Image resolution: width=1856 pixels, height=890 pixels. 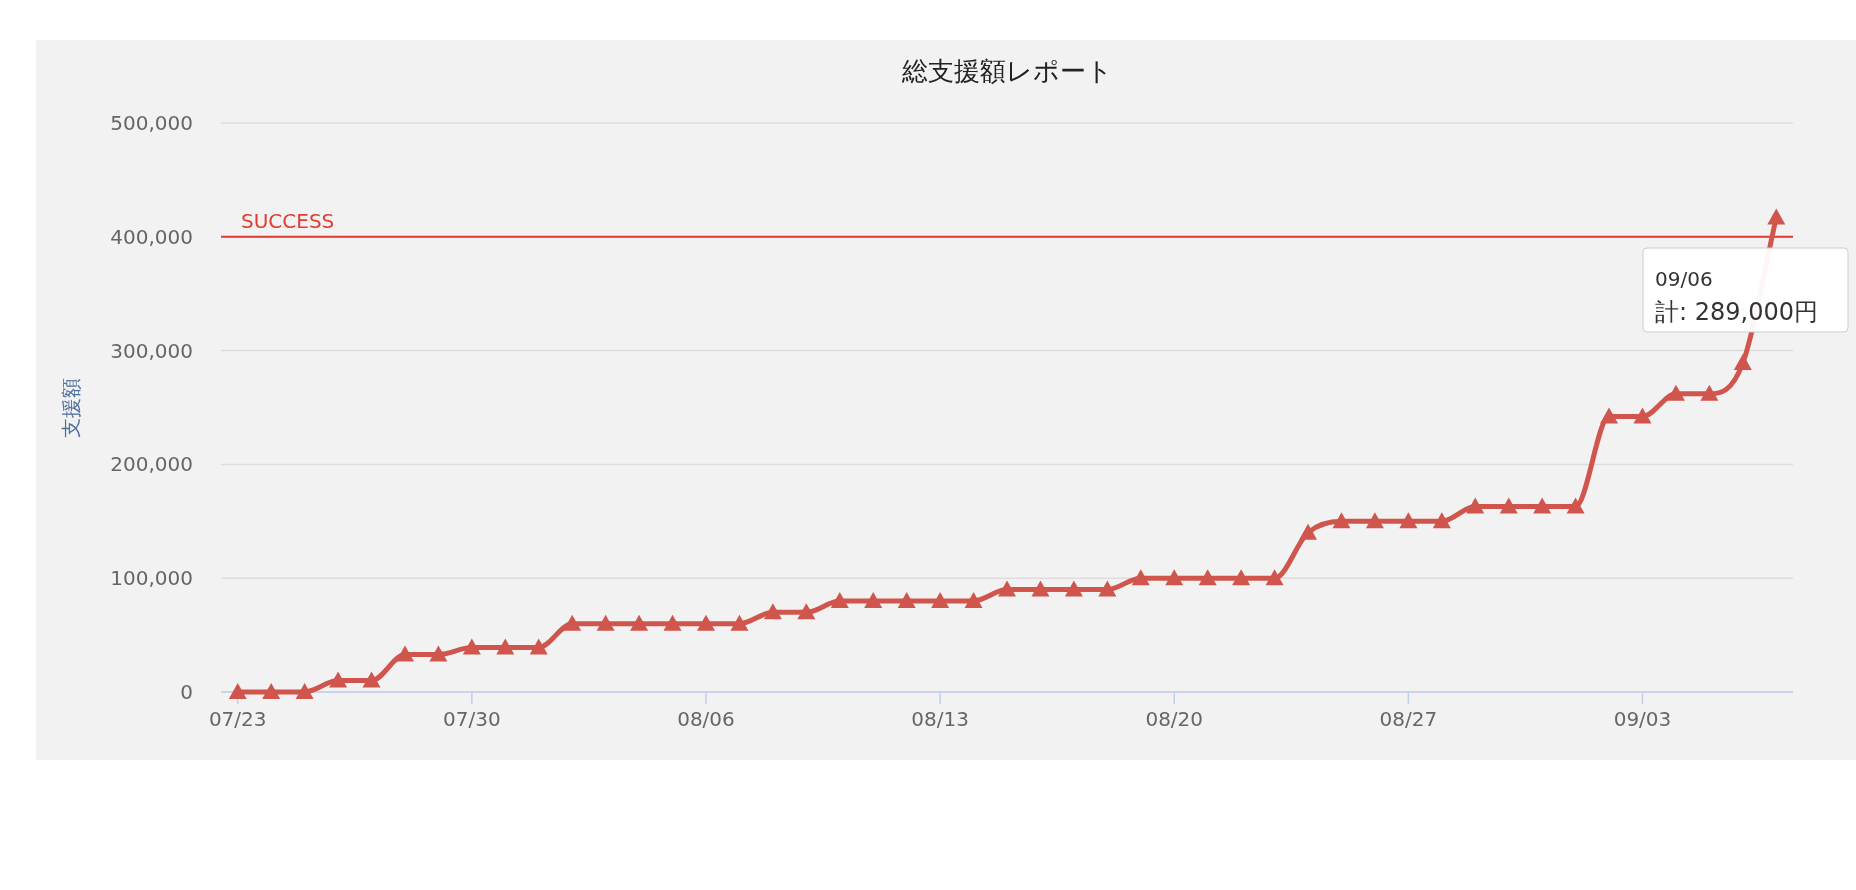 I want to click on x-tick-label: 08/13, so click(x=940, y=719).